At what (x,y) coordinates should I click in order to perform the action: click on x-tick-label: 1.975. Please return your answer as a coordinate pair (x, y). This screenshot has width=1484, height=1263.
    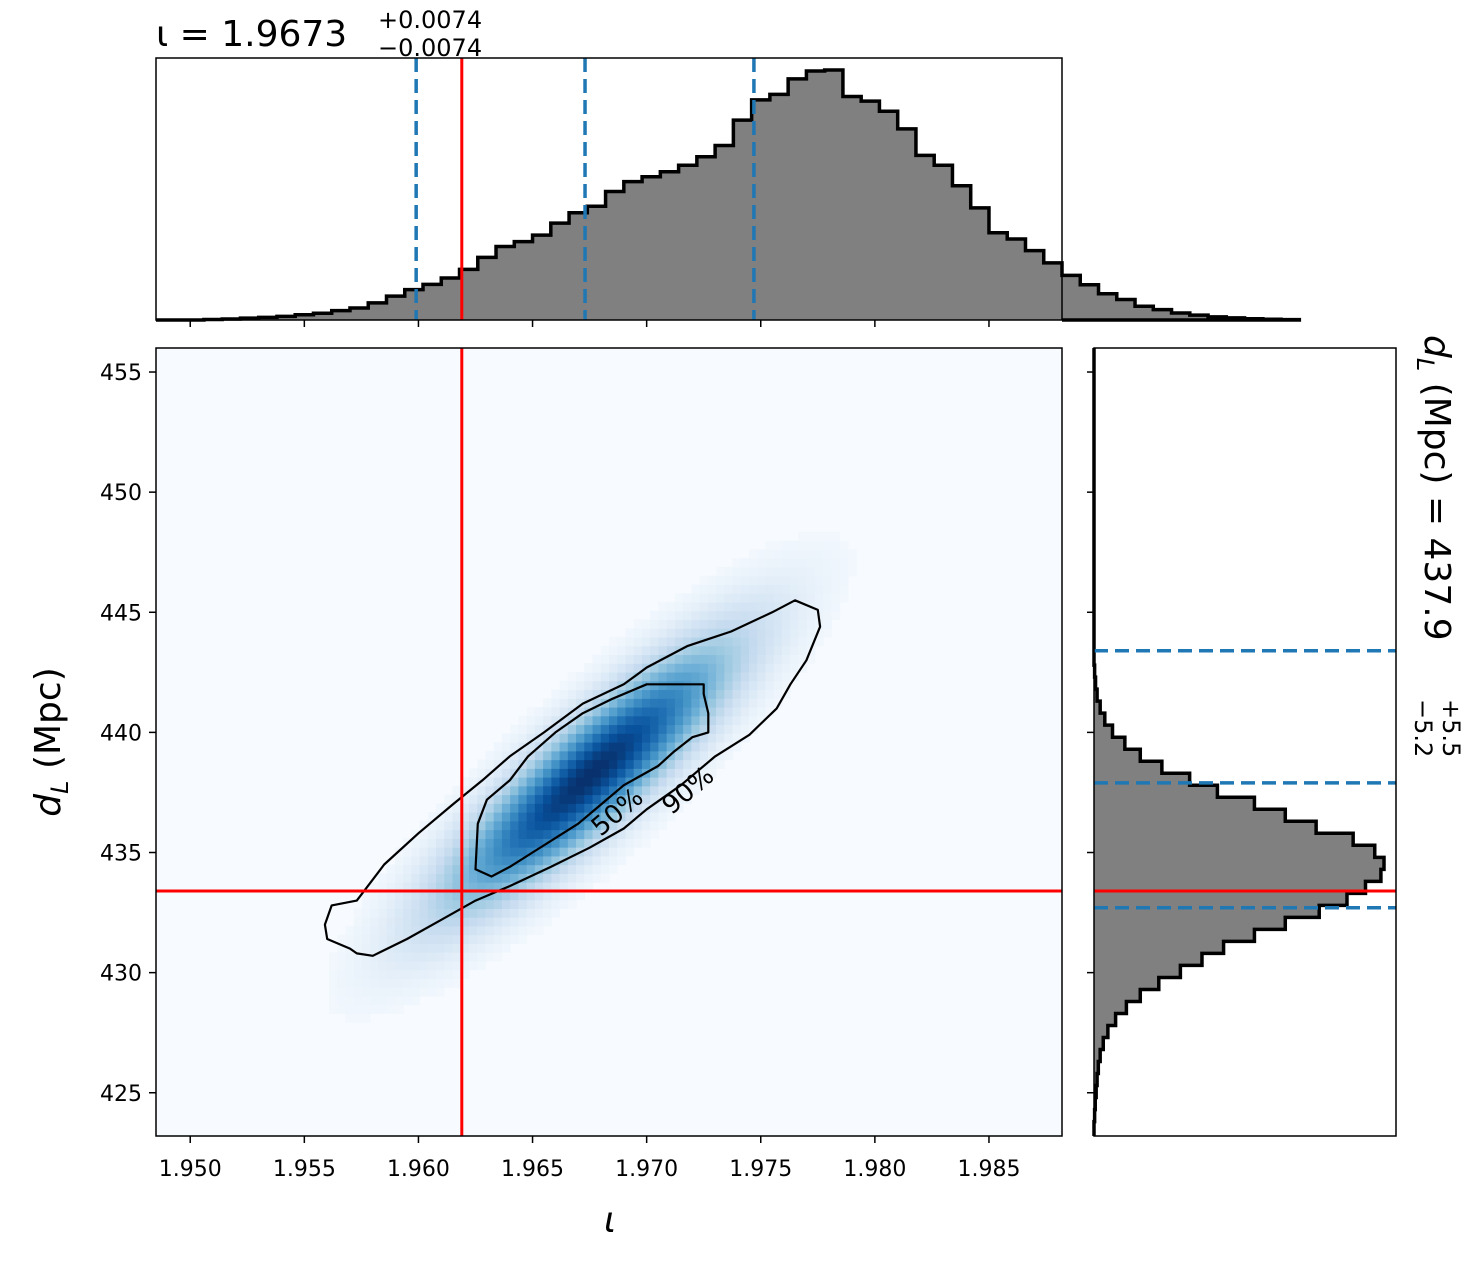
    Looking at the image, I should click on (760, 1169).